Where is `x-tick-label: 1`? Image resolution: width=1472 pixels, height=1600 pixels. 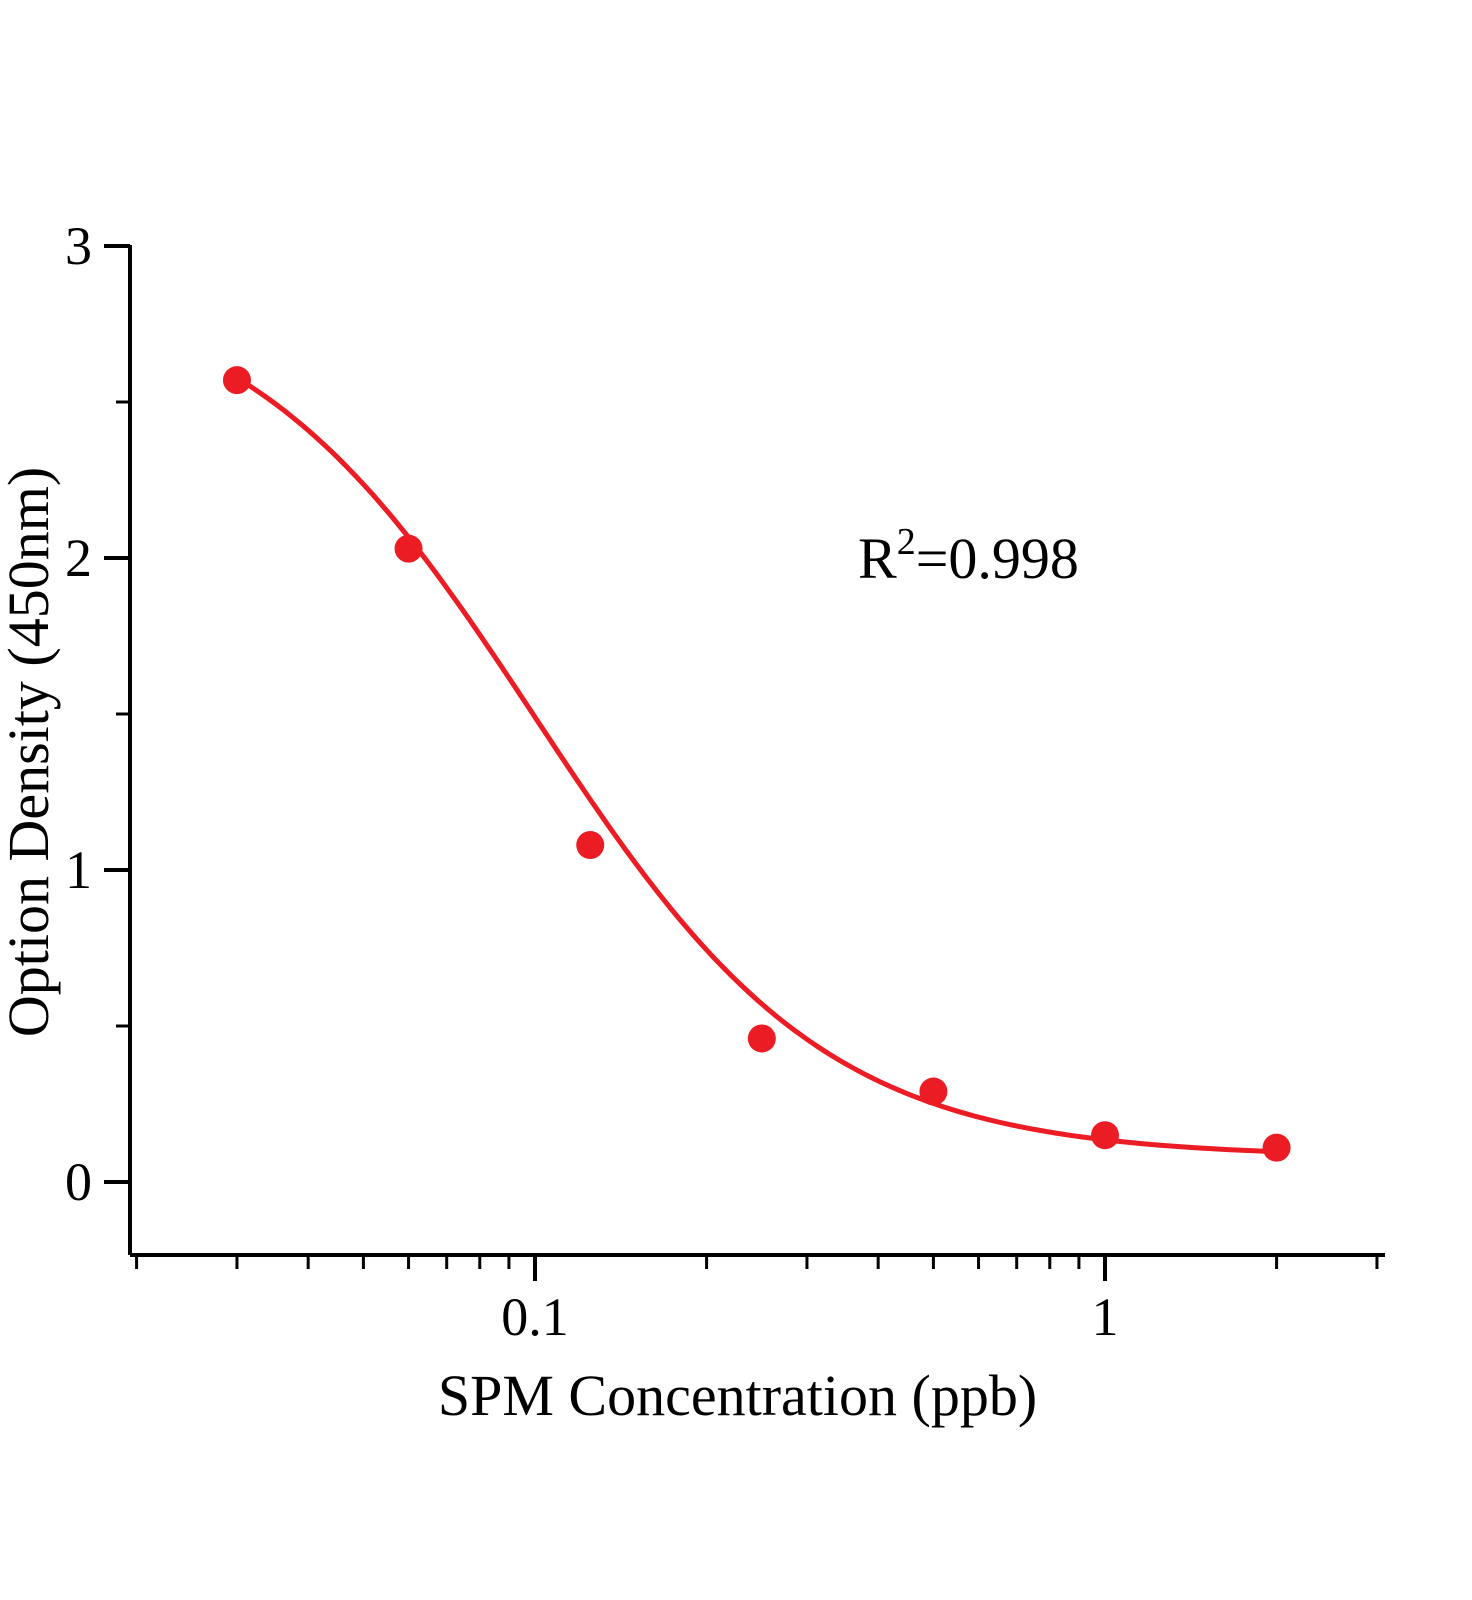
x-tick-label: 1 is located at coordinates (1105, 1317).